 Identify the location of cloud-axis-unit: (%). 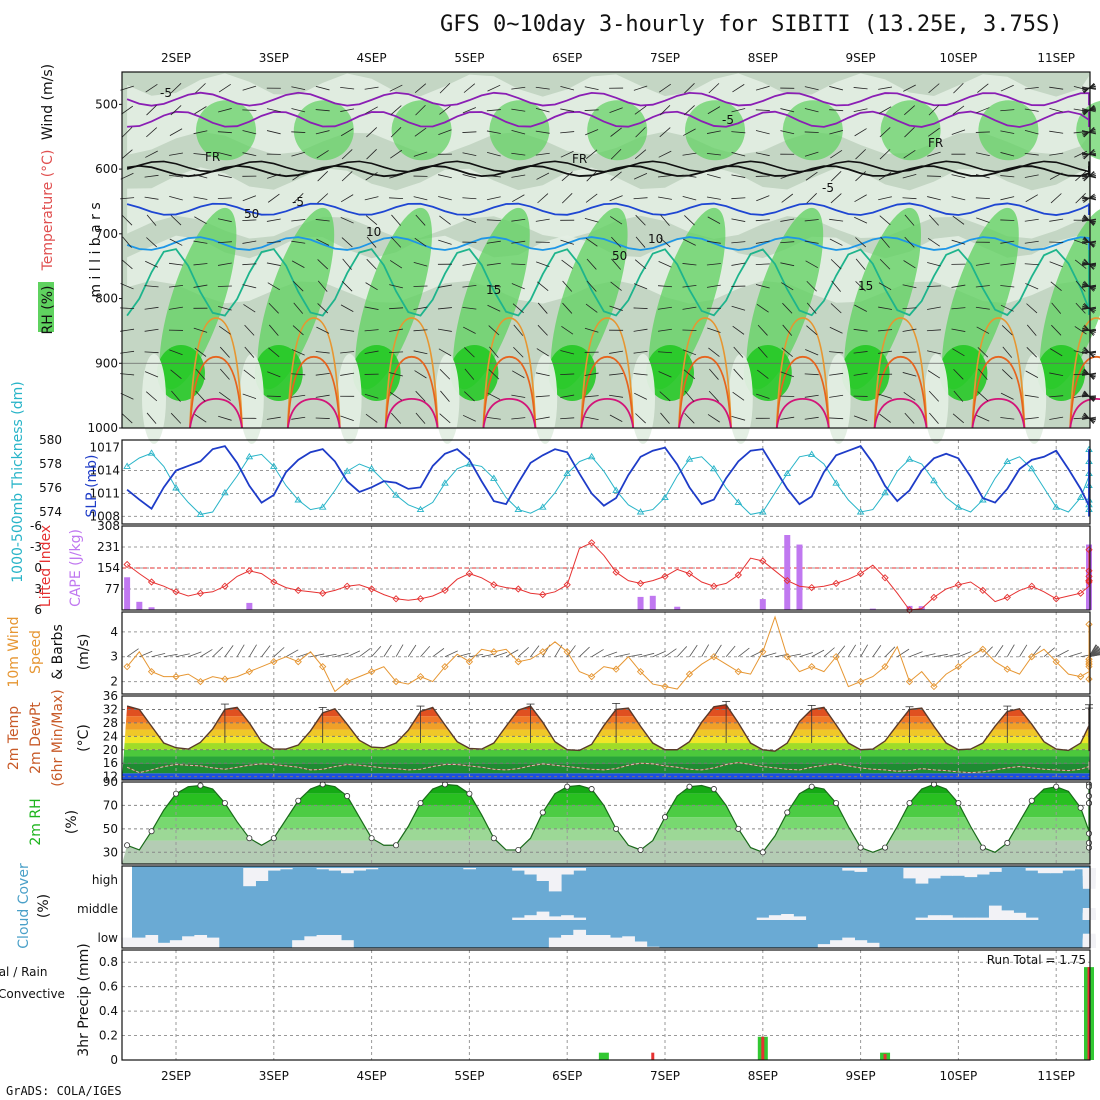
(44, 906).